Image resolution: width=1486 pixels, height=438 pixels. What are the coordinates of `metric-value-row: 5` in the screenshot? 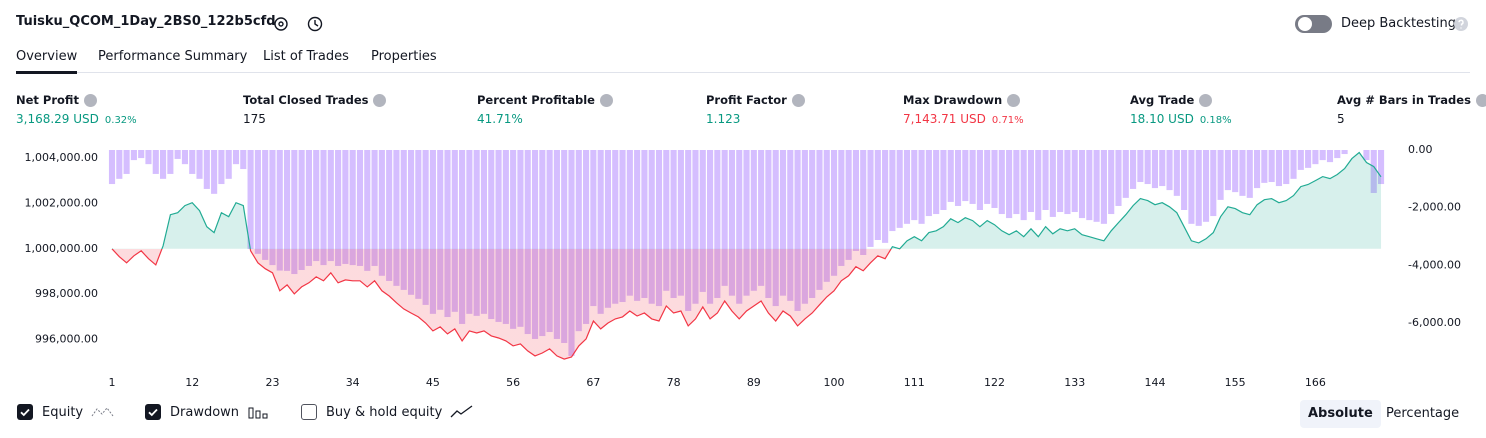 It's located at (1411, 119).